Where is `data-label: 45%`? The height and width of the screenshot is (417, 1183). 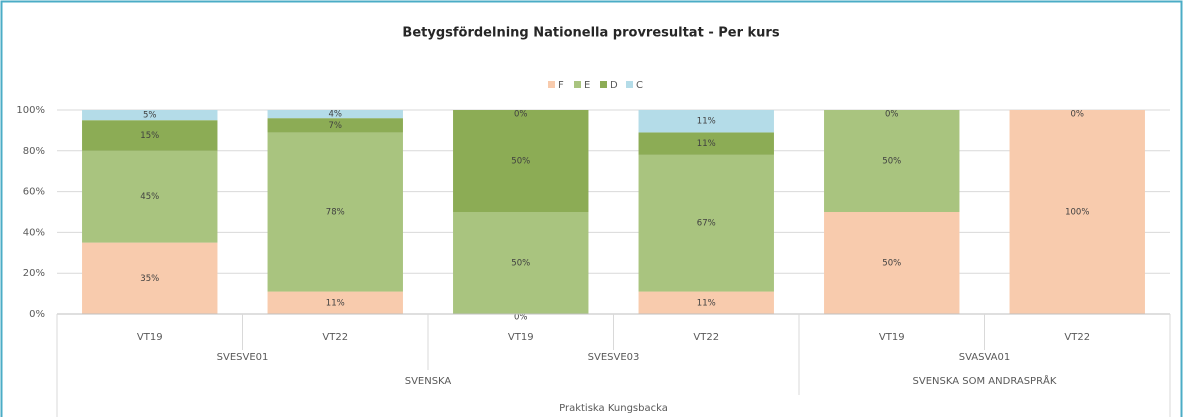
data-label: 45% is located at coordinates (149, 197).